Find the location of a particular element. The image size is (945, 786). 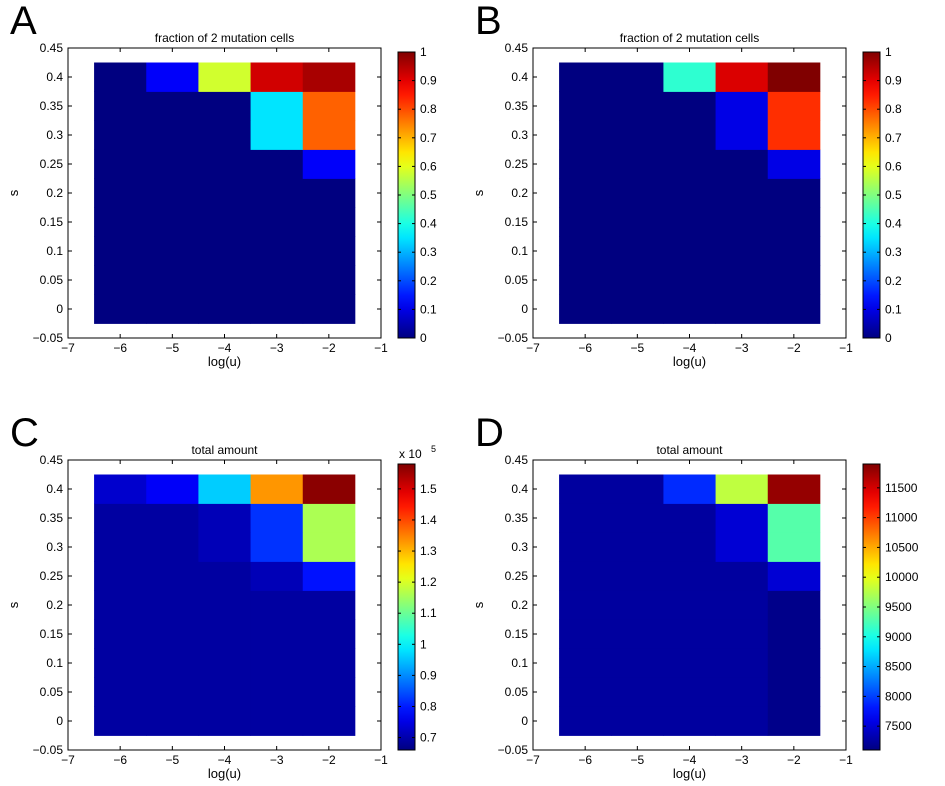

y-tick-label: 0.4 is located at coordinates (519, 77).